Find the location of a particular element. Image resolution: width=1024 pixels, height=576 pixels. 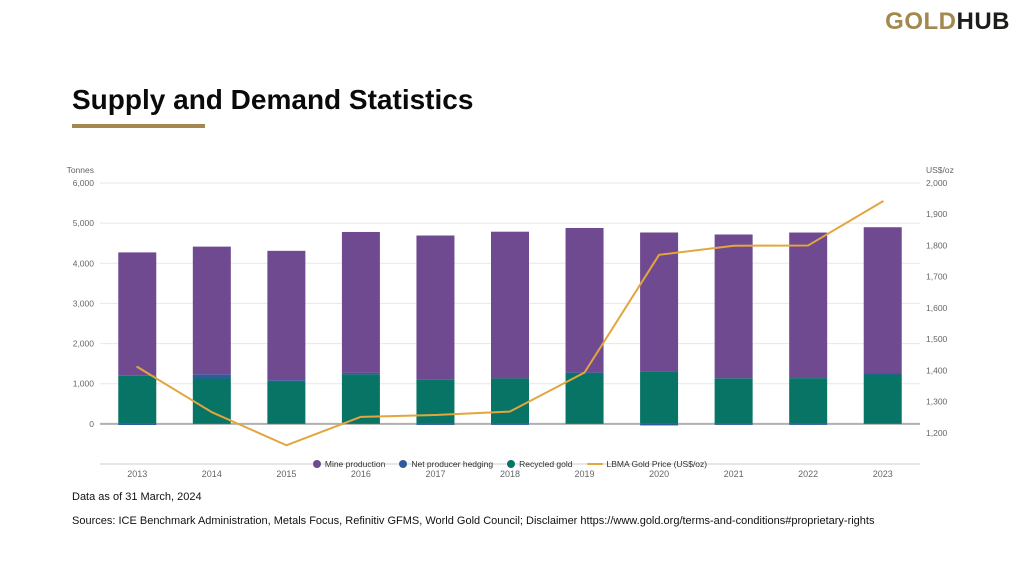

left-axis-tick-label: 4,000 is located at coordinates (84, 263).